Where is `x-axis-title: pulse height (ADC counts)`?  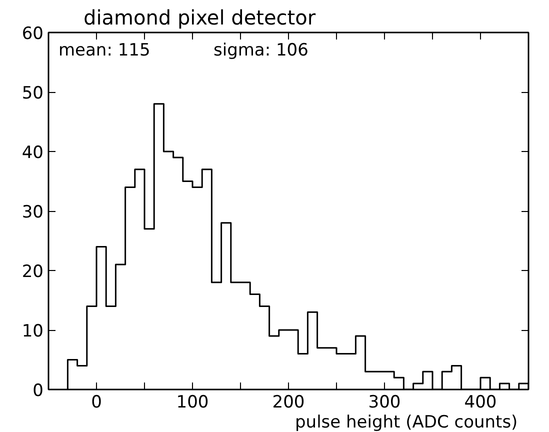 x-axis-title: pulse height (ADC counts) is located at coordinates (406, 422).